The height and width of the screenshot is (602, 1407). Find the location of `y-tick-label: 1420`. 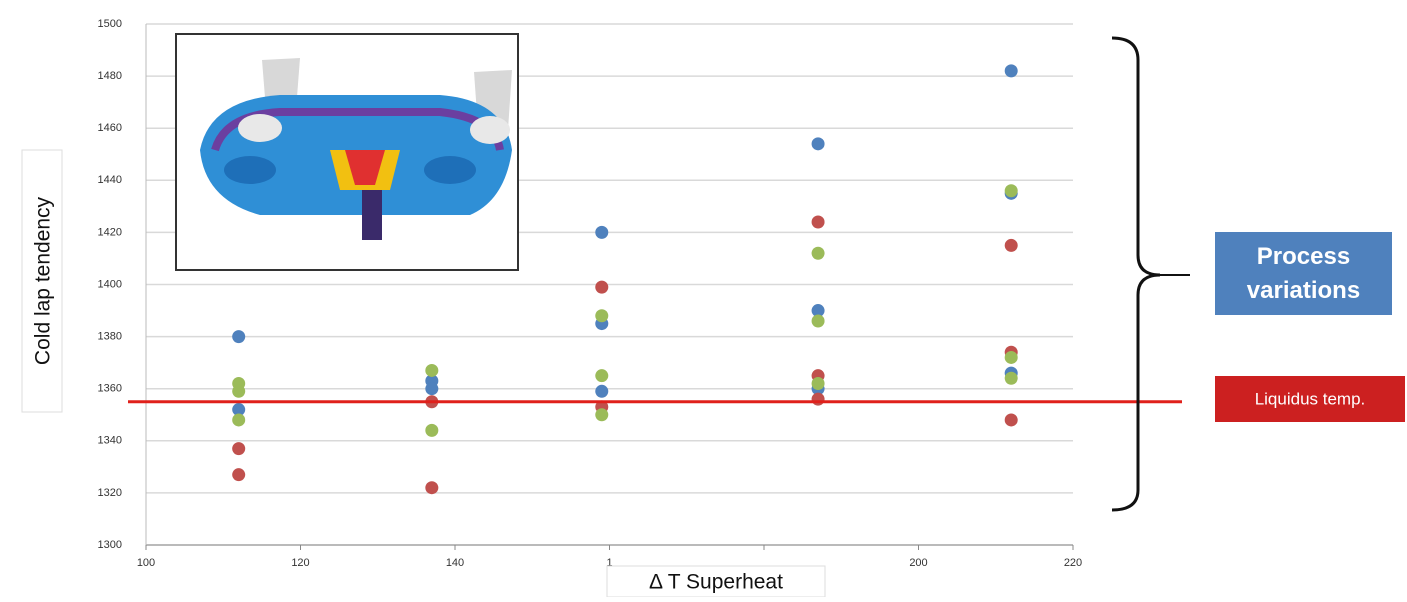

y-tick-label: 1420 is located at coordinates (110, 232).